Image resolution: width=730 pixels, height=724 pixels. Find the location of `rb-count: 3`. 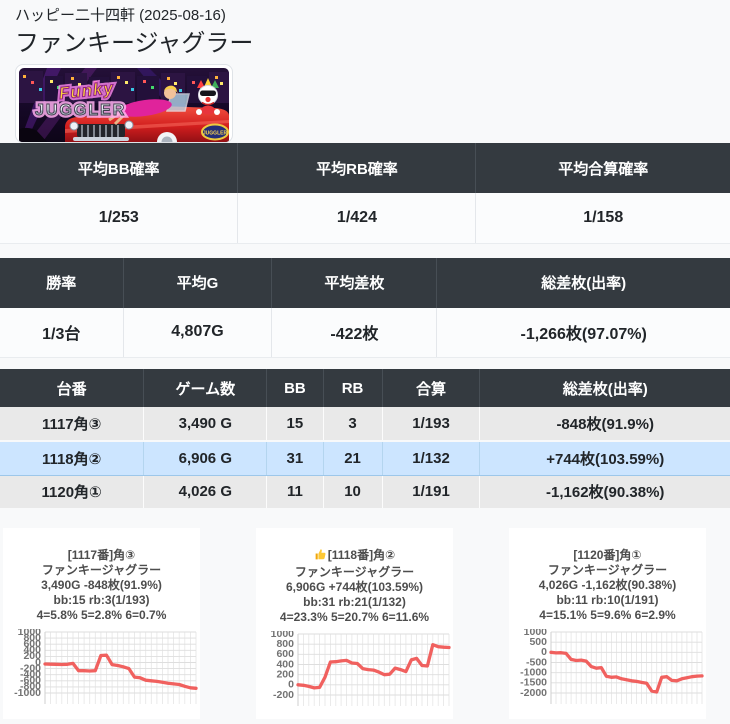

rb-count: 3 is located at coordinates (353, 424).